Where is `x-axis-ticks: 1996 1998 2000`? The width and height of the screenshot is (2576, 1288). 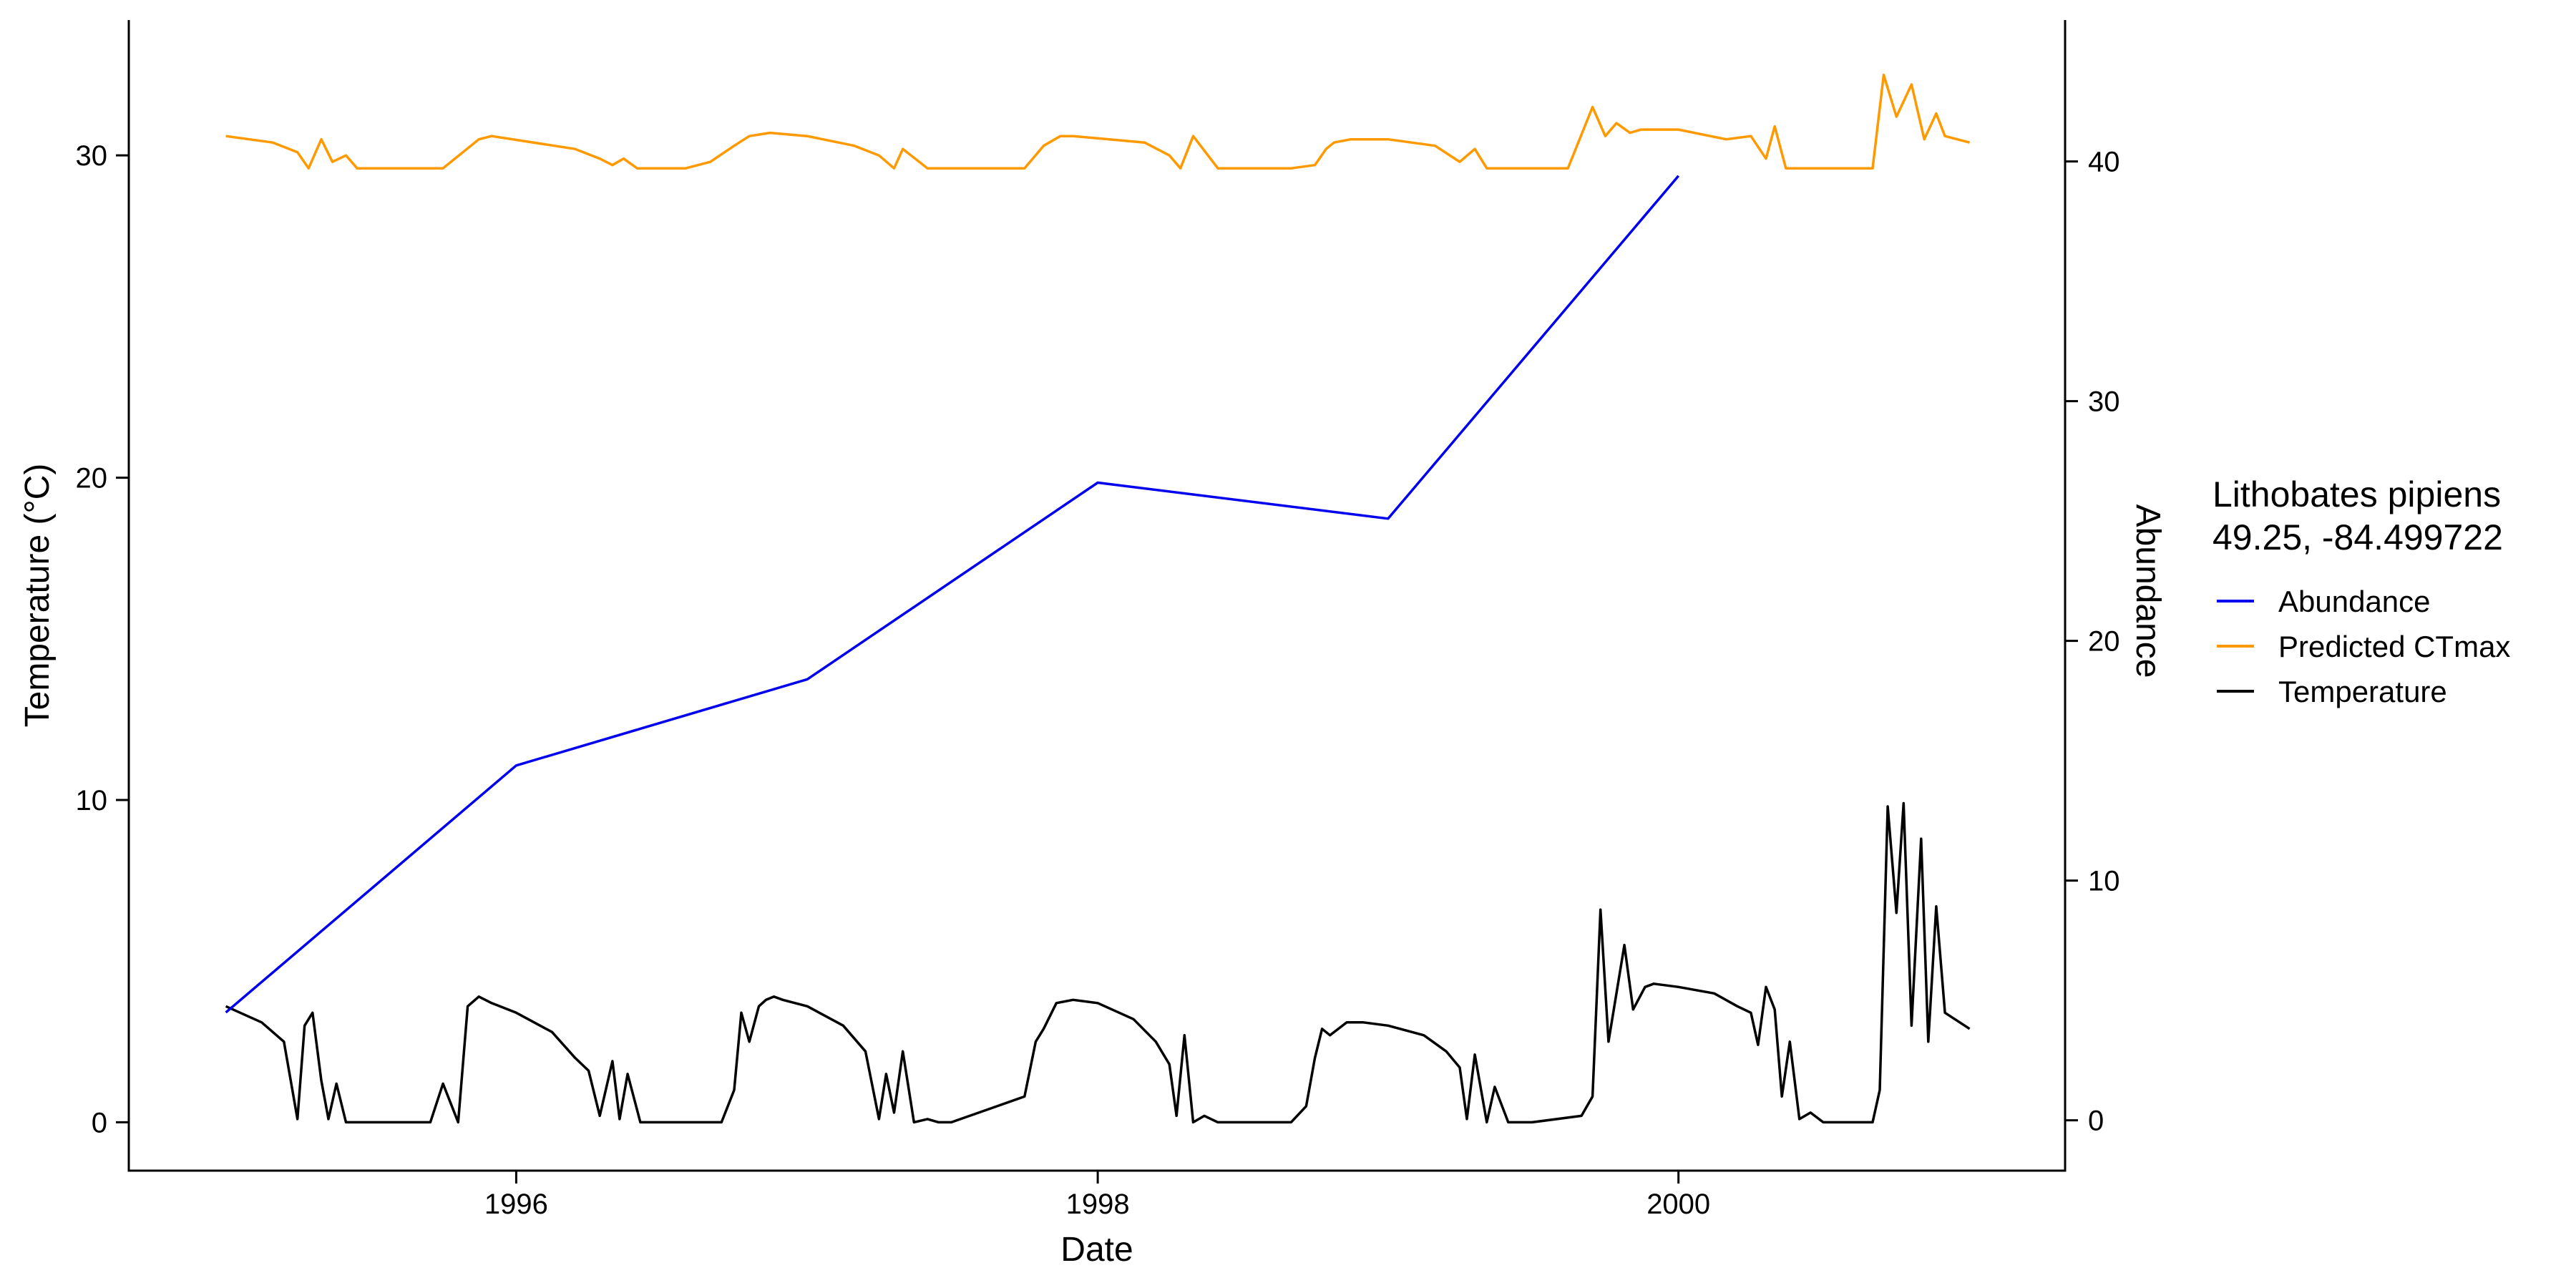
x-axis-ticks: 1996 1998 2000 is located at coordinates (1097, 1195).